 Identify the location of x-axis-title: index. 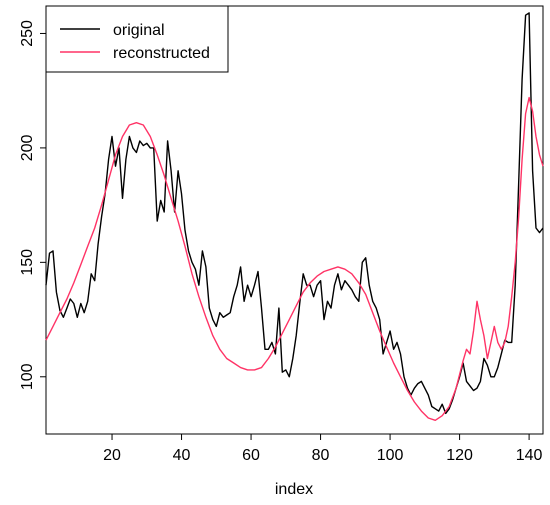
(294, 489).